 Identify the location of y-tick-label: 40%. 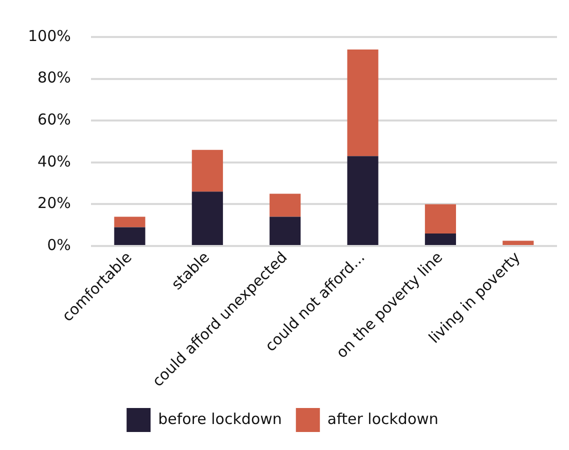
(54, 161).